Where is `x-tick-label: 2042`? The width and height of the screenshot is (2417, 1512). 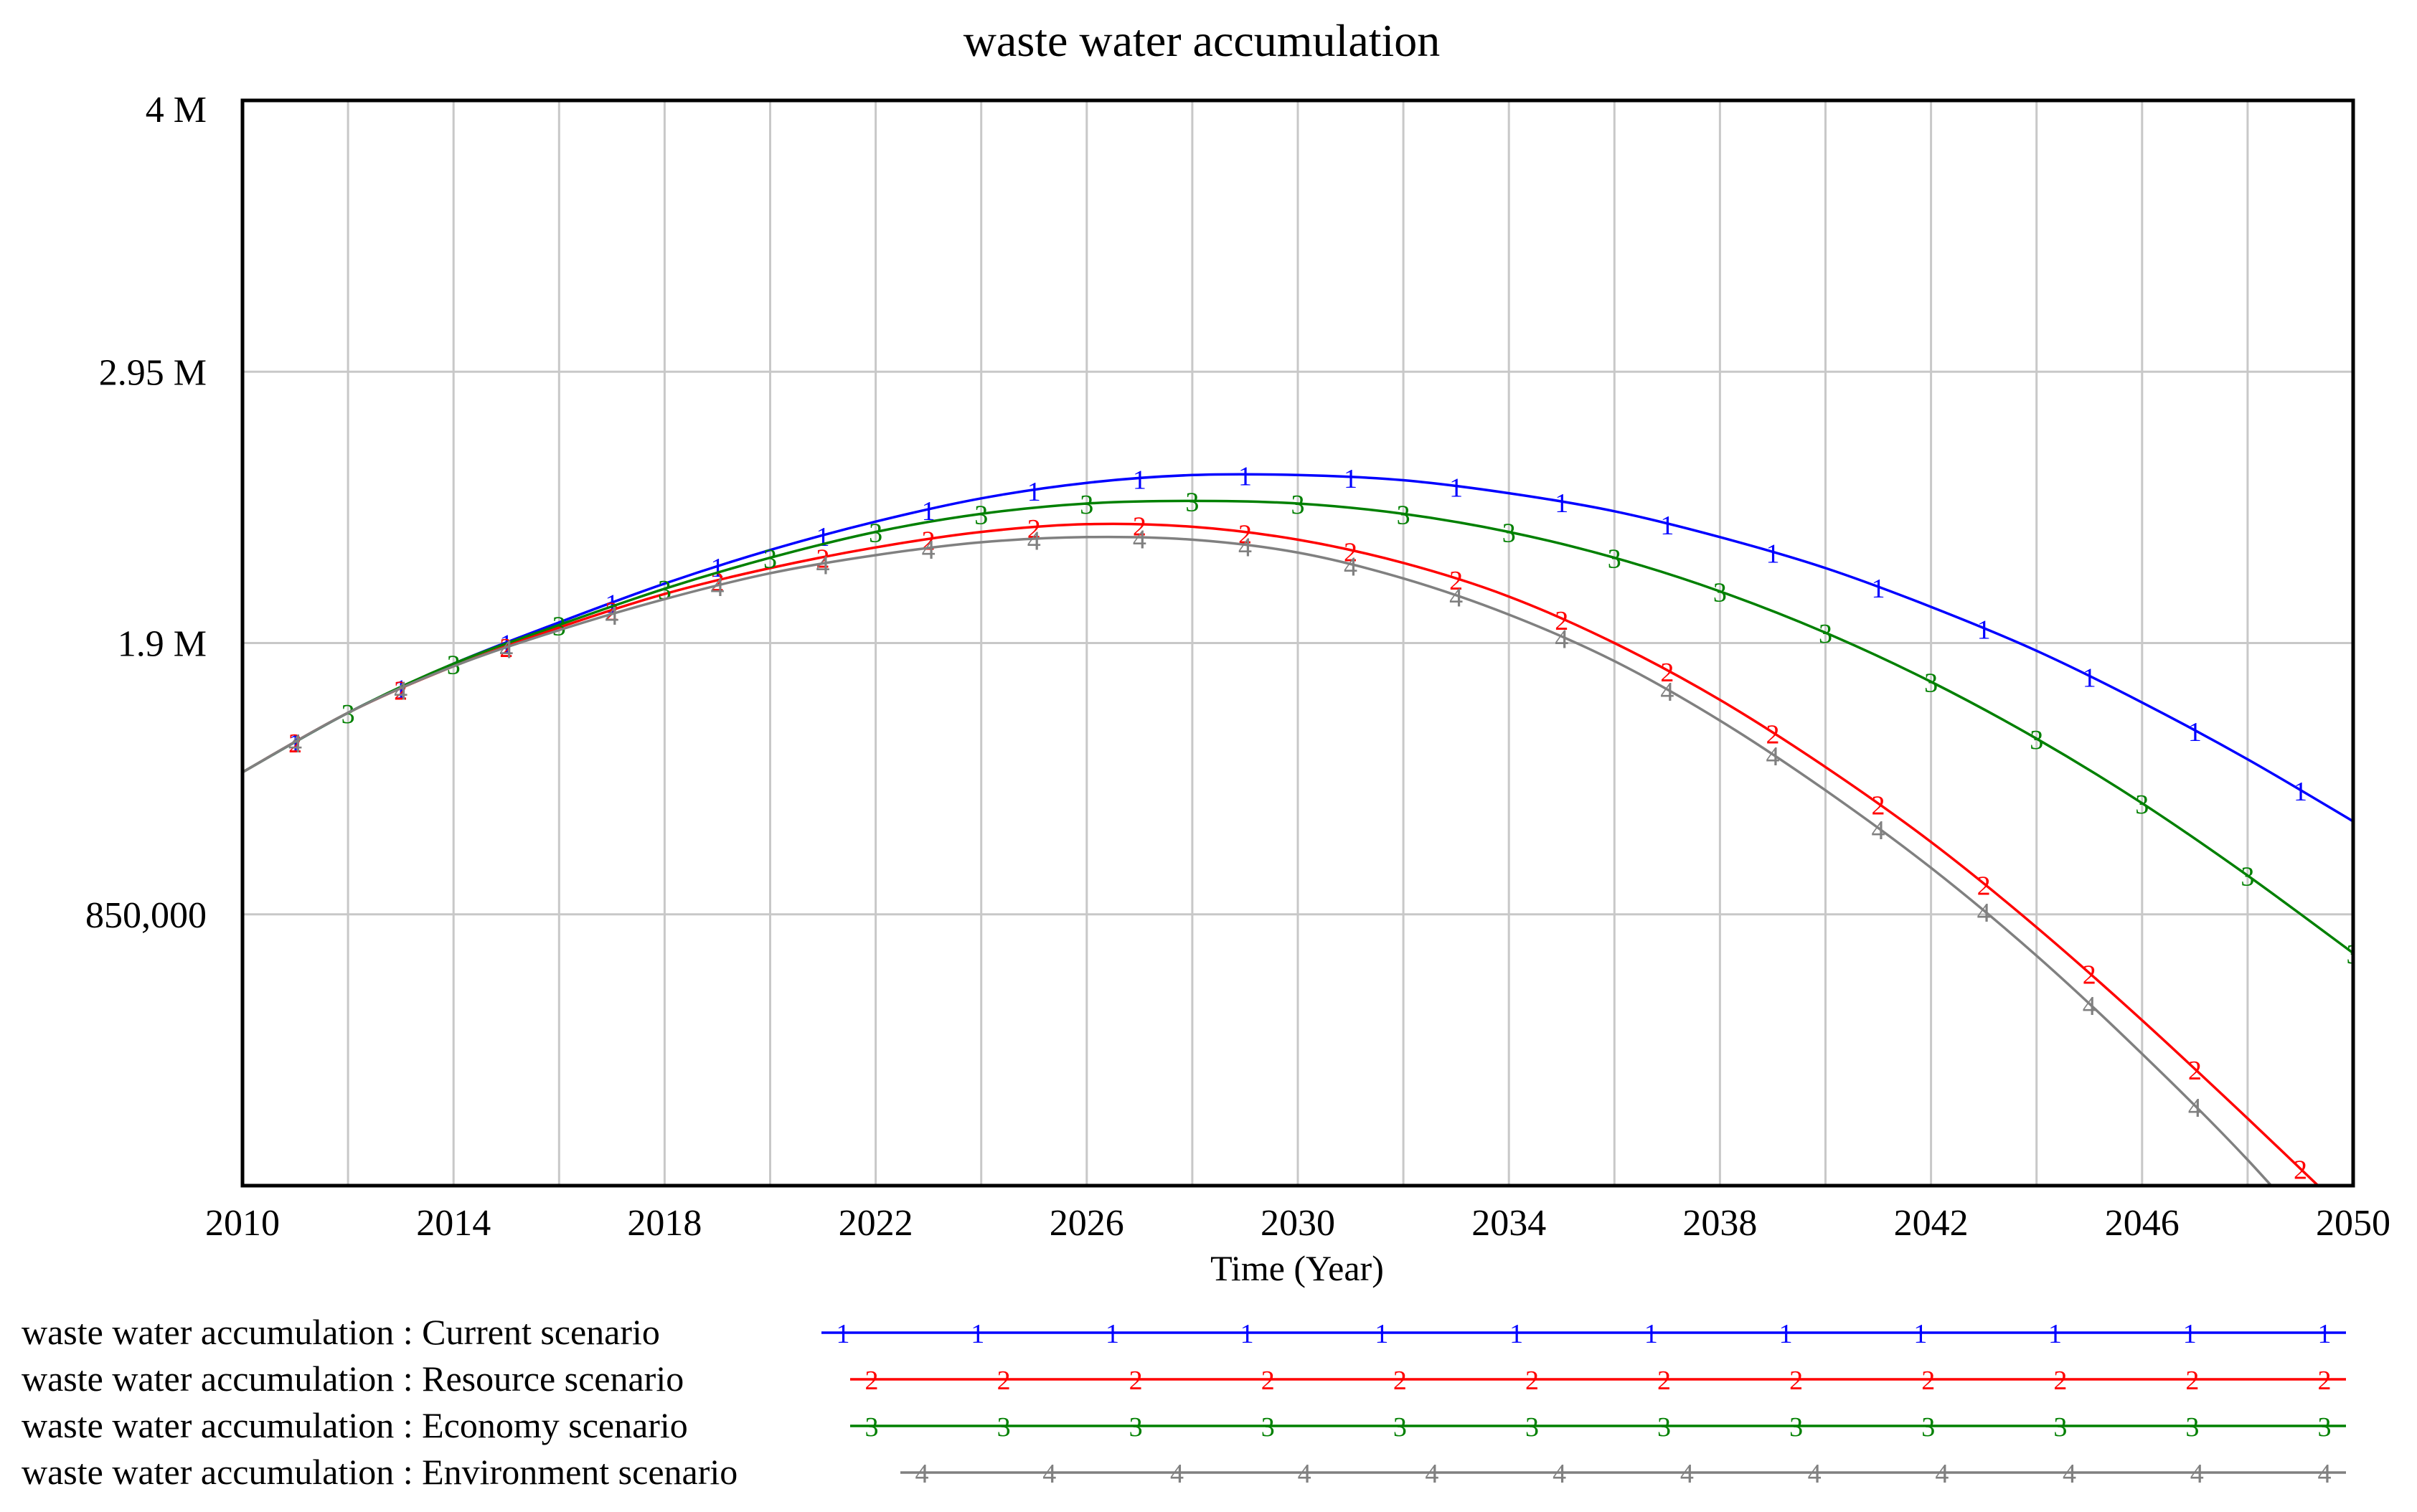 x-tick-label: 2042 is located at coordinates (1931, 1223).